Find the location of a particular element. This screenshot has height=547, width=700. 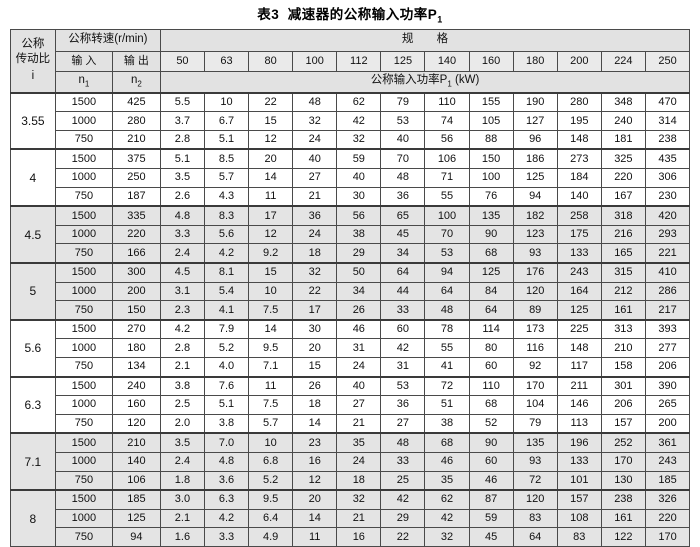

table-row: 1000 200 3.1 5.4 10 22 34 44 64 84 120 164 212 286 is located at coordinates (350, 291).